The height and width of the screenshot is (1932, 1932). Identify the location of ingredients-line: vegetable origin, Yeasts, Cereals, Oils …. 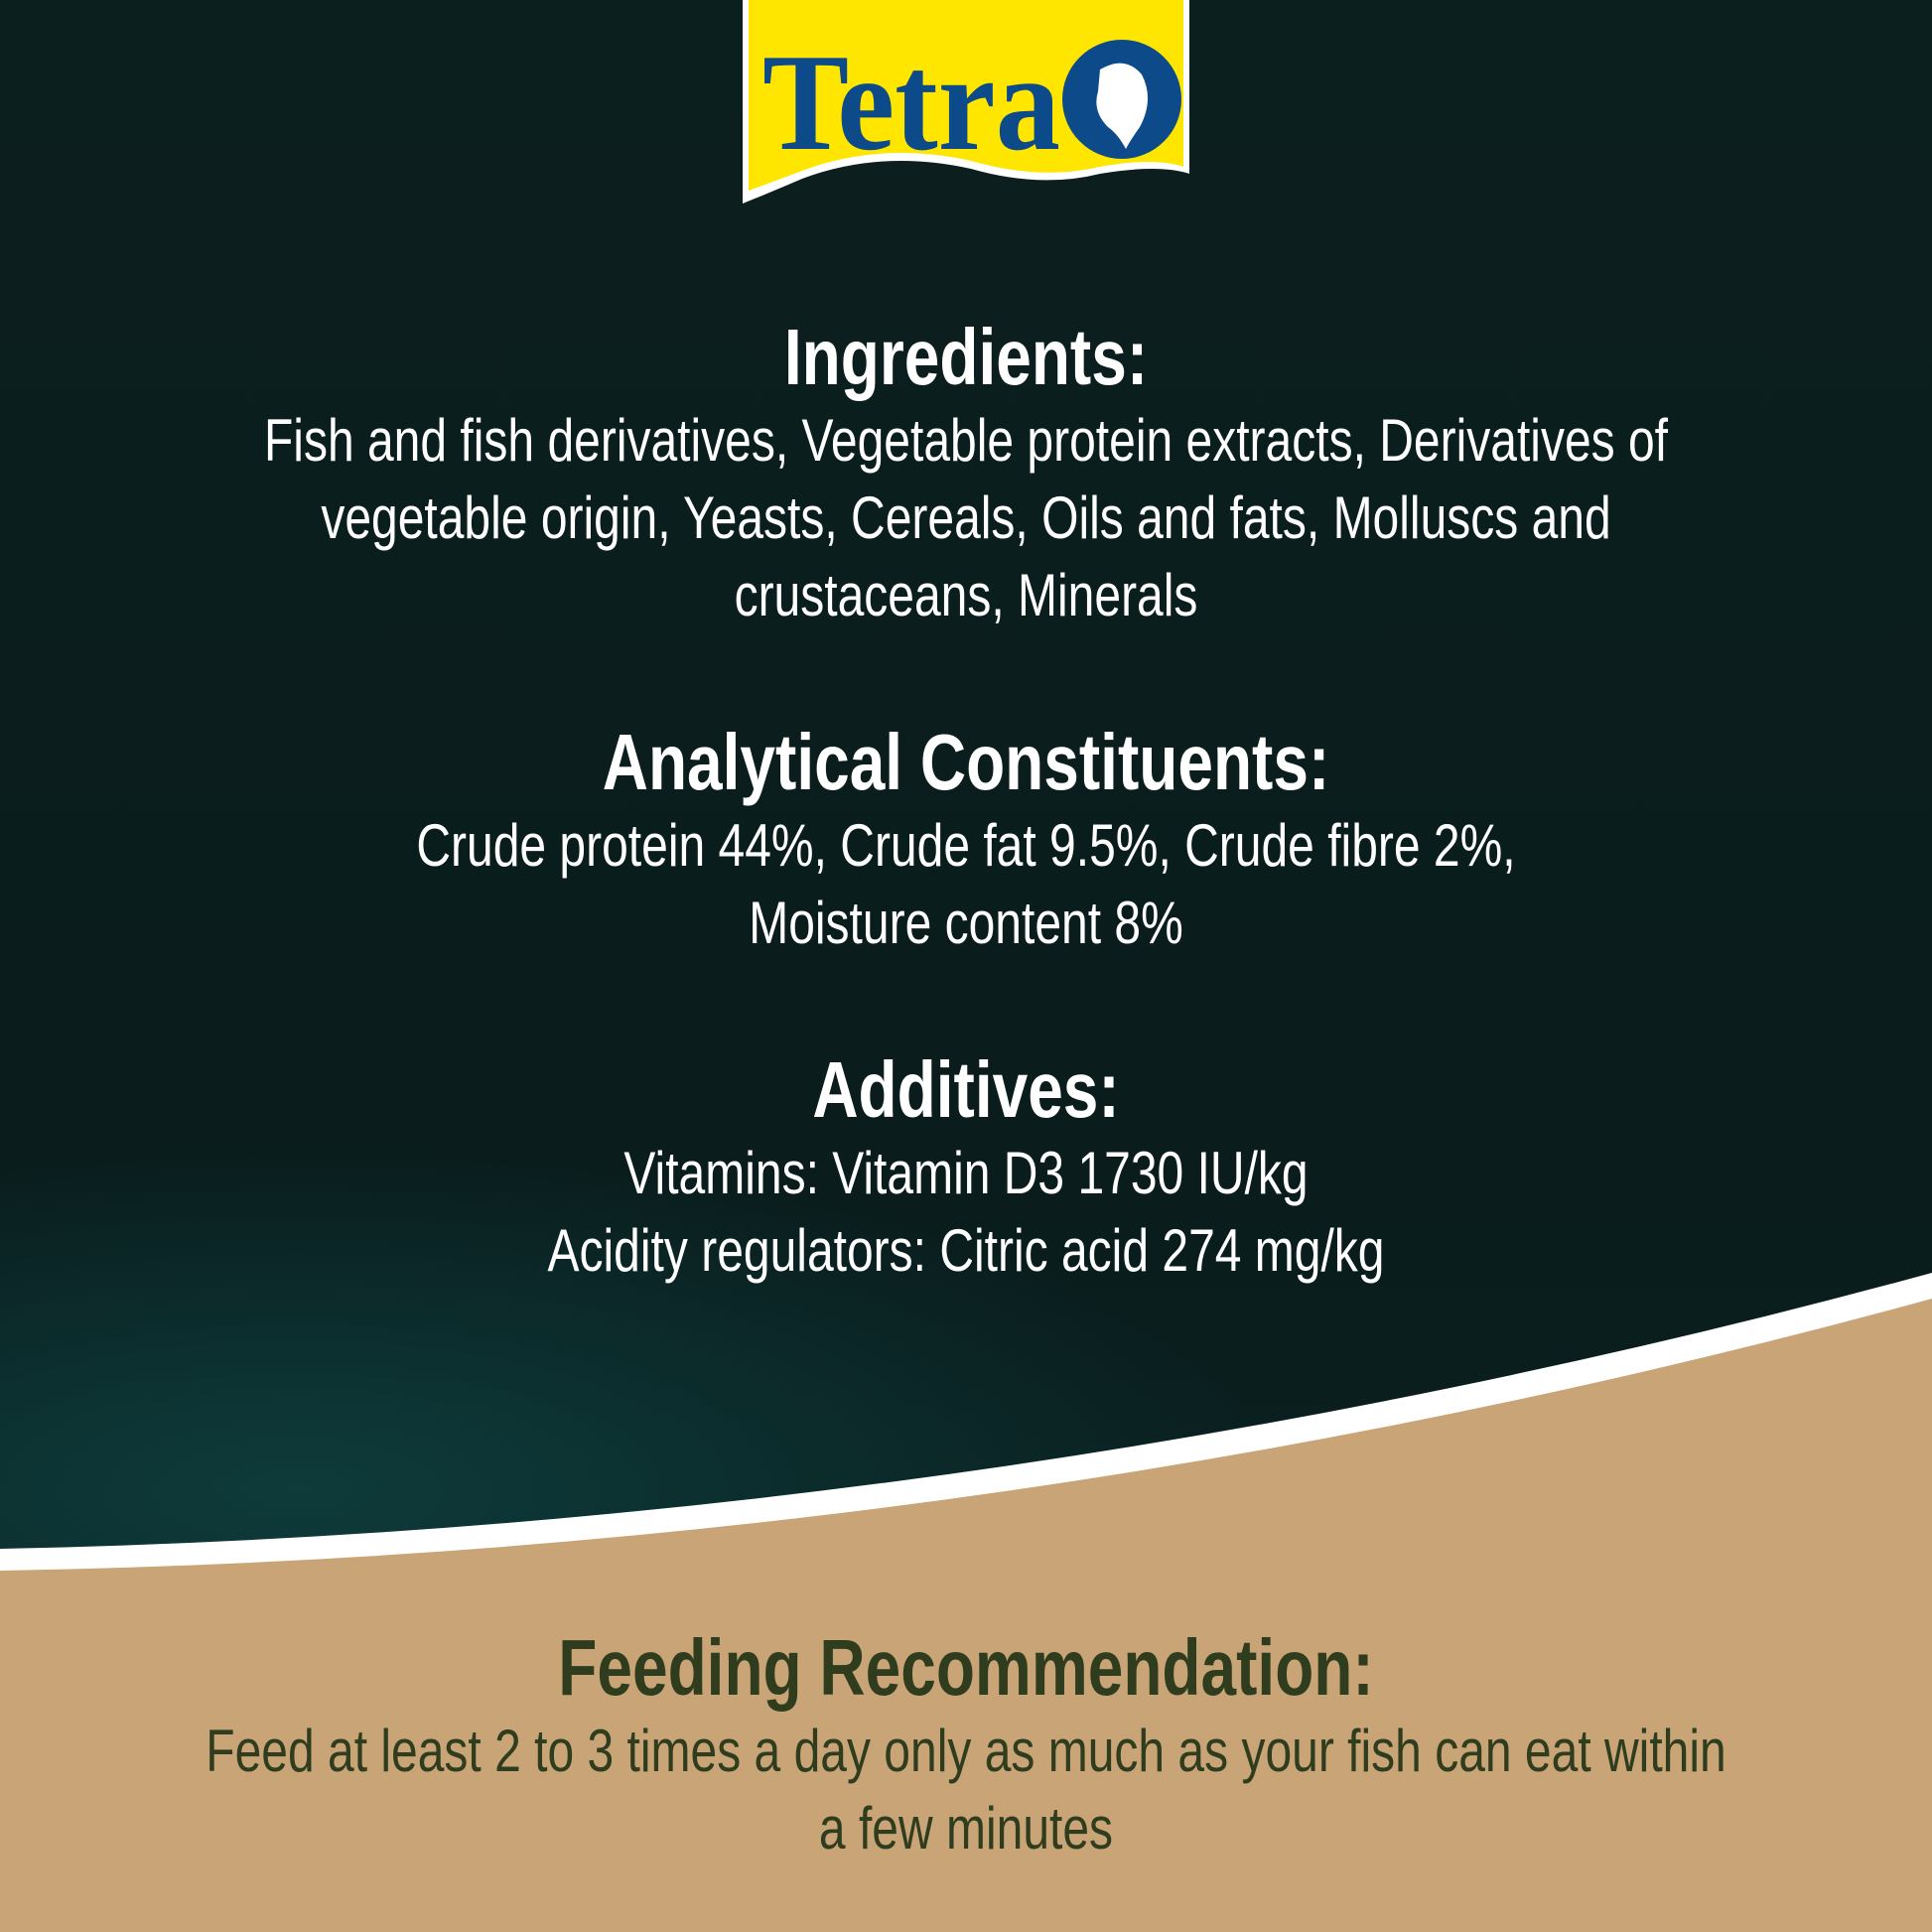
(966, 517).